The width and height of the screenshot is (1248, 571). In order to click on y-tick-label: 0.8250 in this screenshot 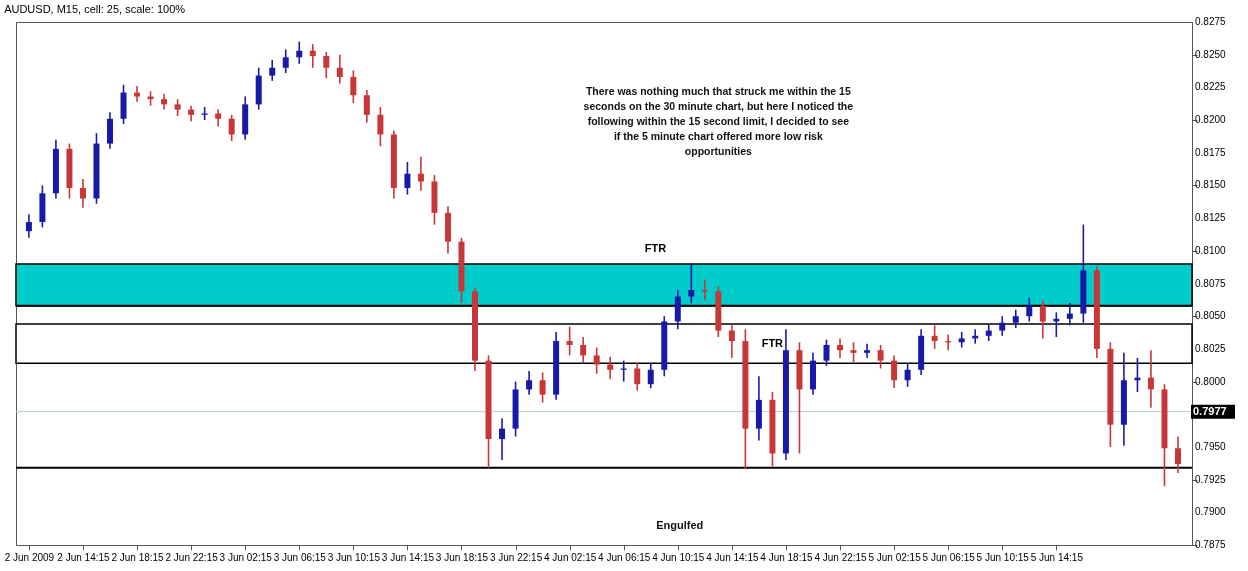, I will do `click(1211, 54)`.